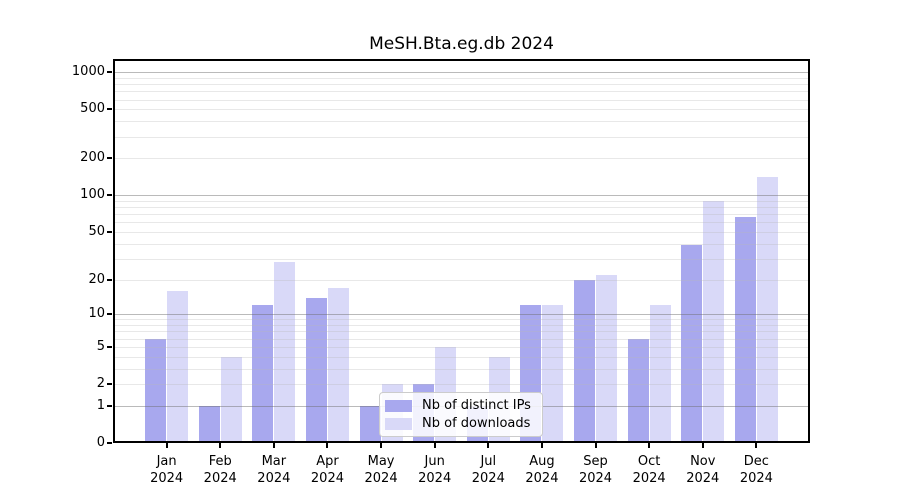 The width and height of the screenshot is (900, 500). I want to click on x-tick-label: Jan 2024, so click(167, 470).